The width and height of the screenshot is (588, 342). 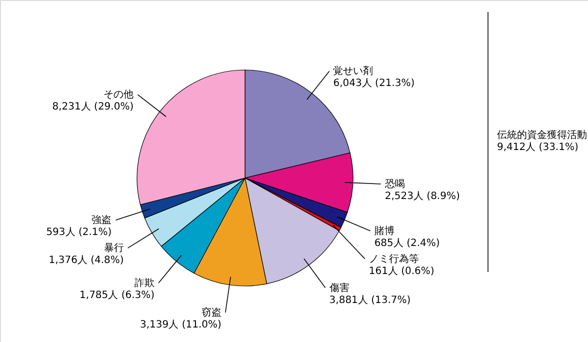 What do you see at coordinates (407, 243) in the screenshot?
I see `data-label: 685人 (2.4%)` at bounding box center [407, 243].